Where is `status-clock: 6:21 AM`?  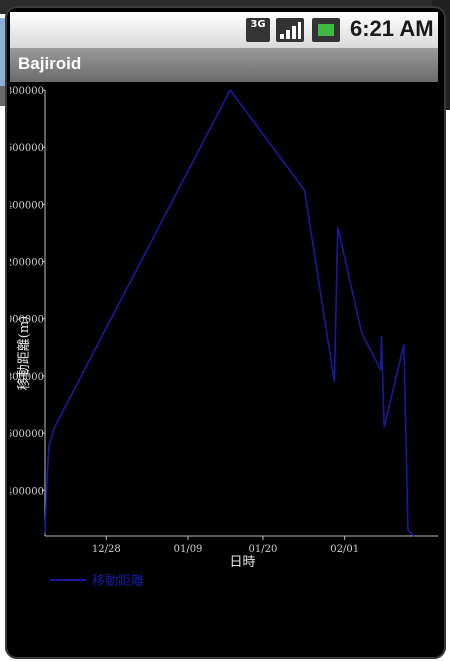
status-clock: 6:21 AM is located at coordinates (392, 28).